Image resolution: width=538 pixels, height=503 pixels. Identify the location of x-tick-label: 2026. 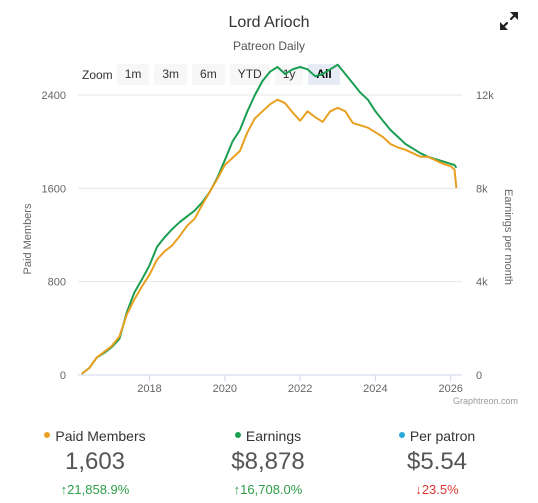
(450, 389).